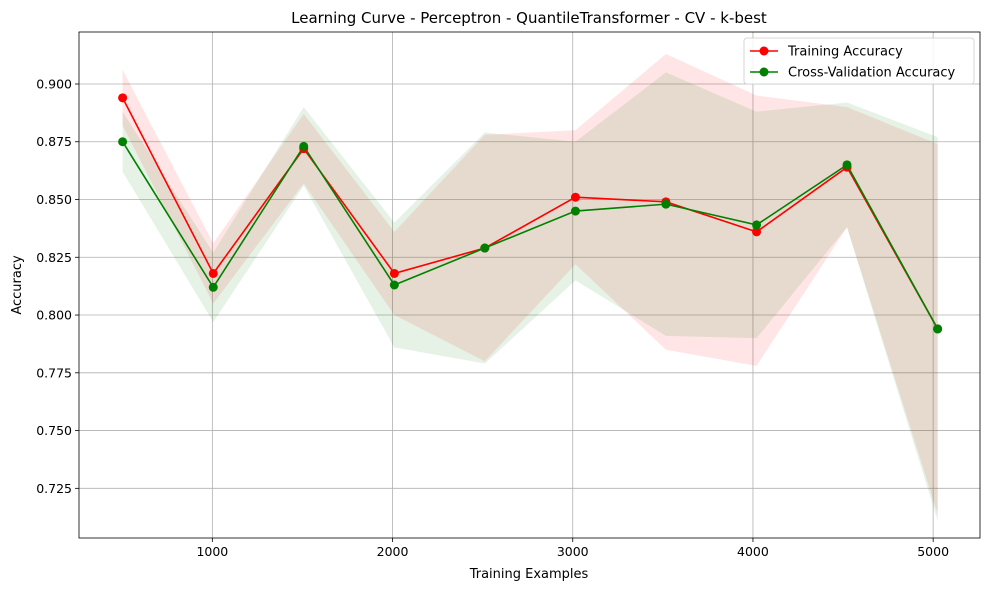 This screenshot has height=590, width=989. Describe the element at coordinates (872, 73) in the screenshot. I see `legend-cross-validation-label: Cross-Validation Accuracy` at that location.